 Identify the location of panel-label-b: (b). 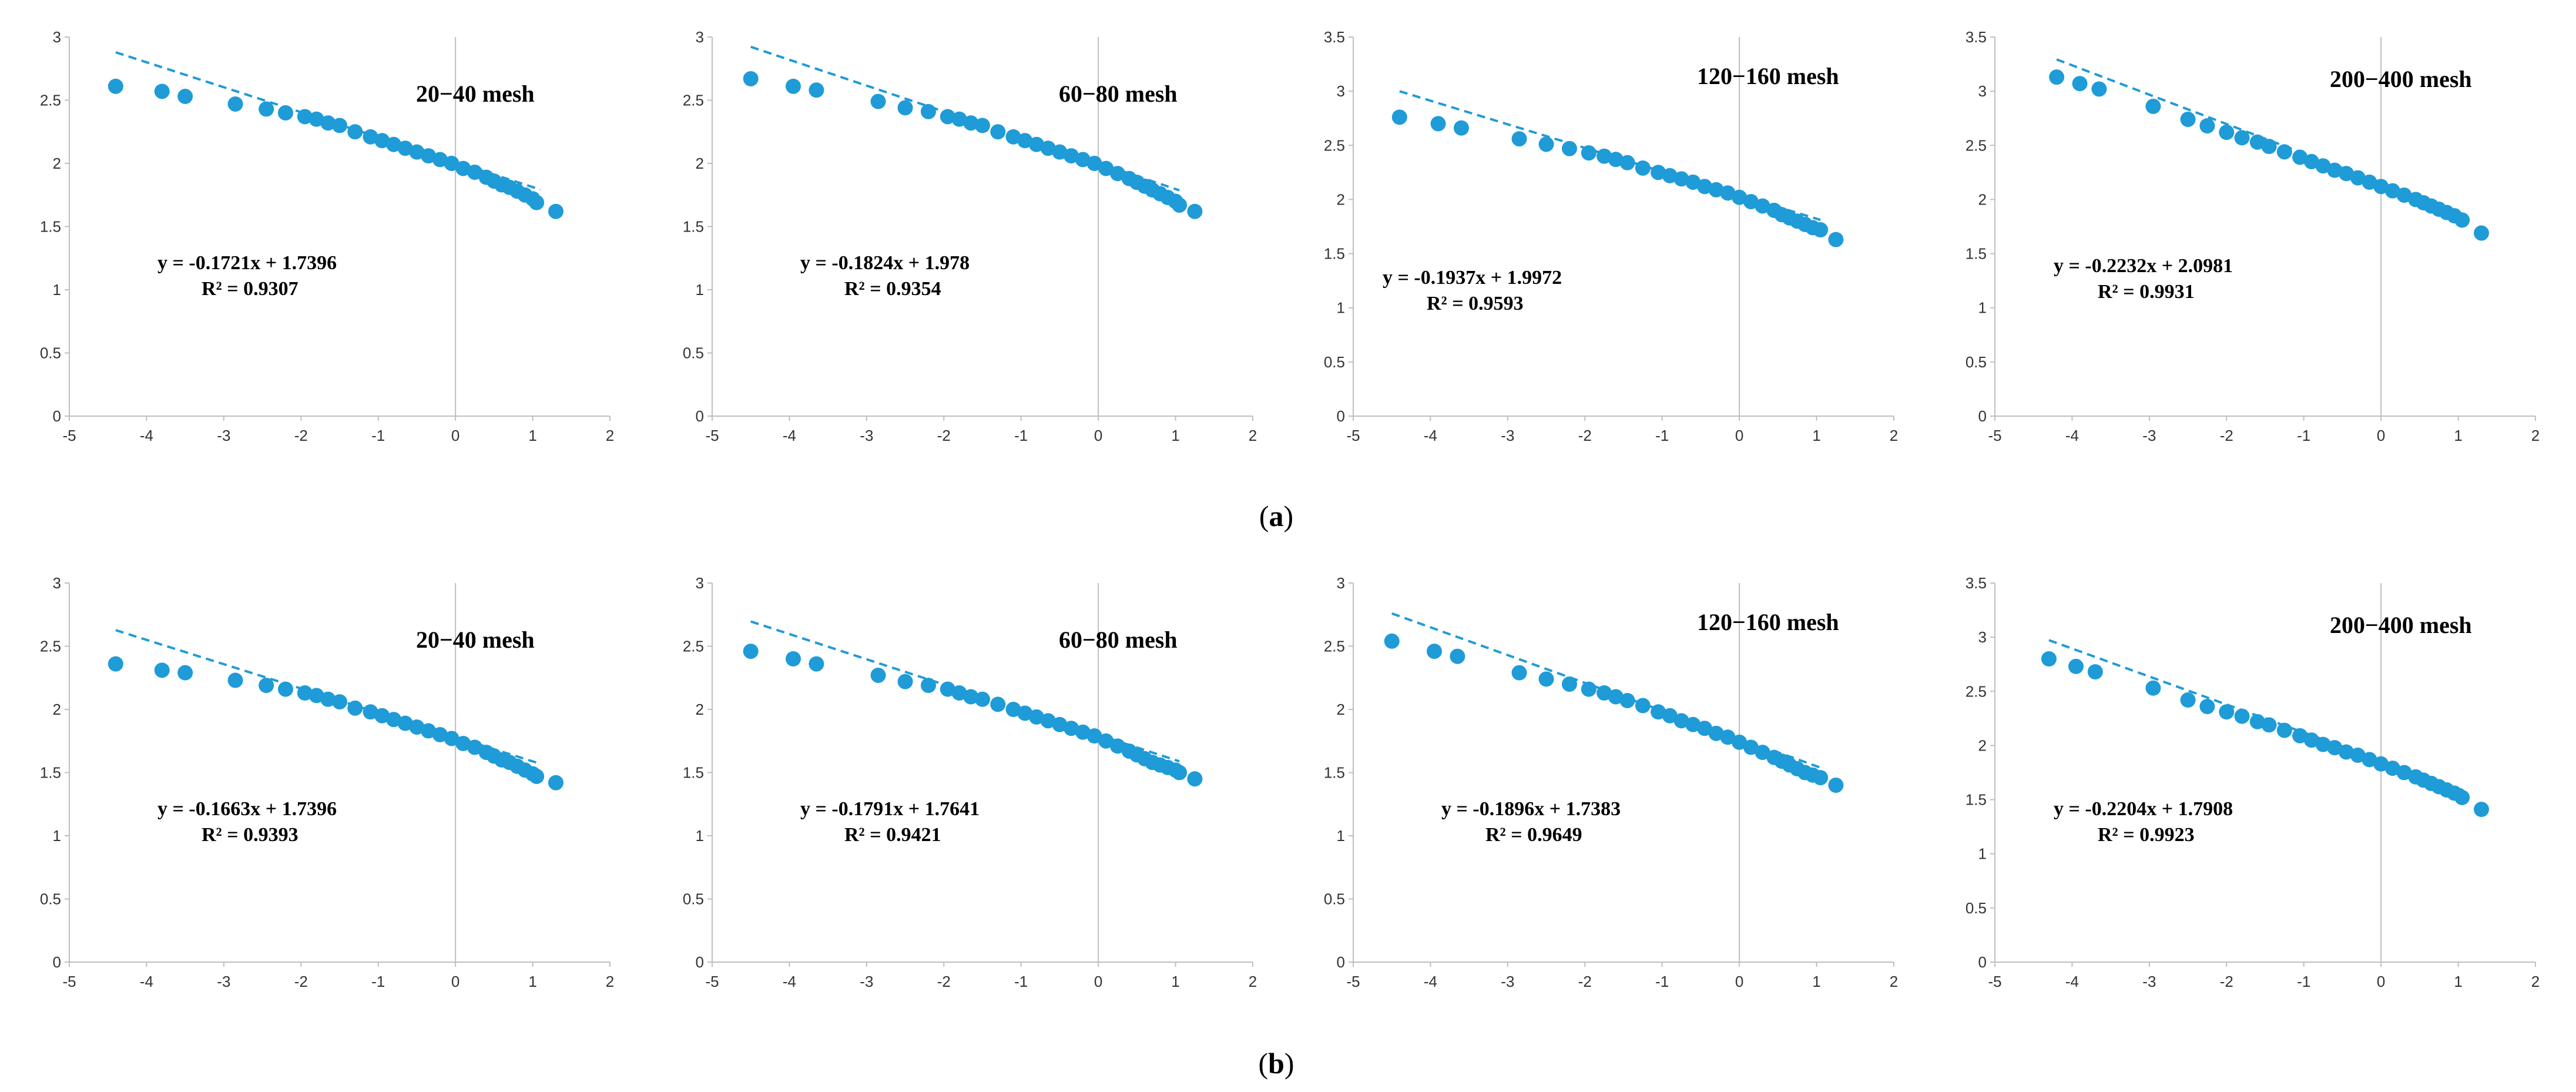
(1276, 1063).